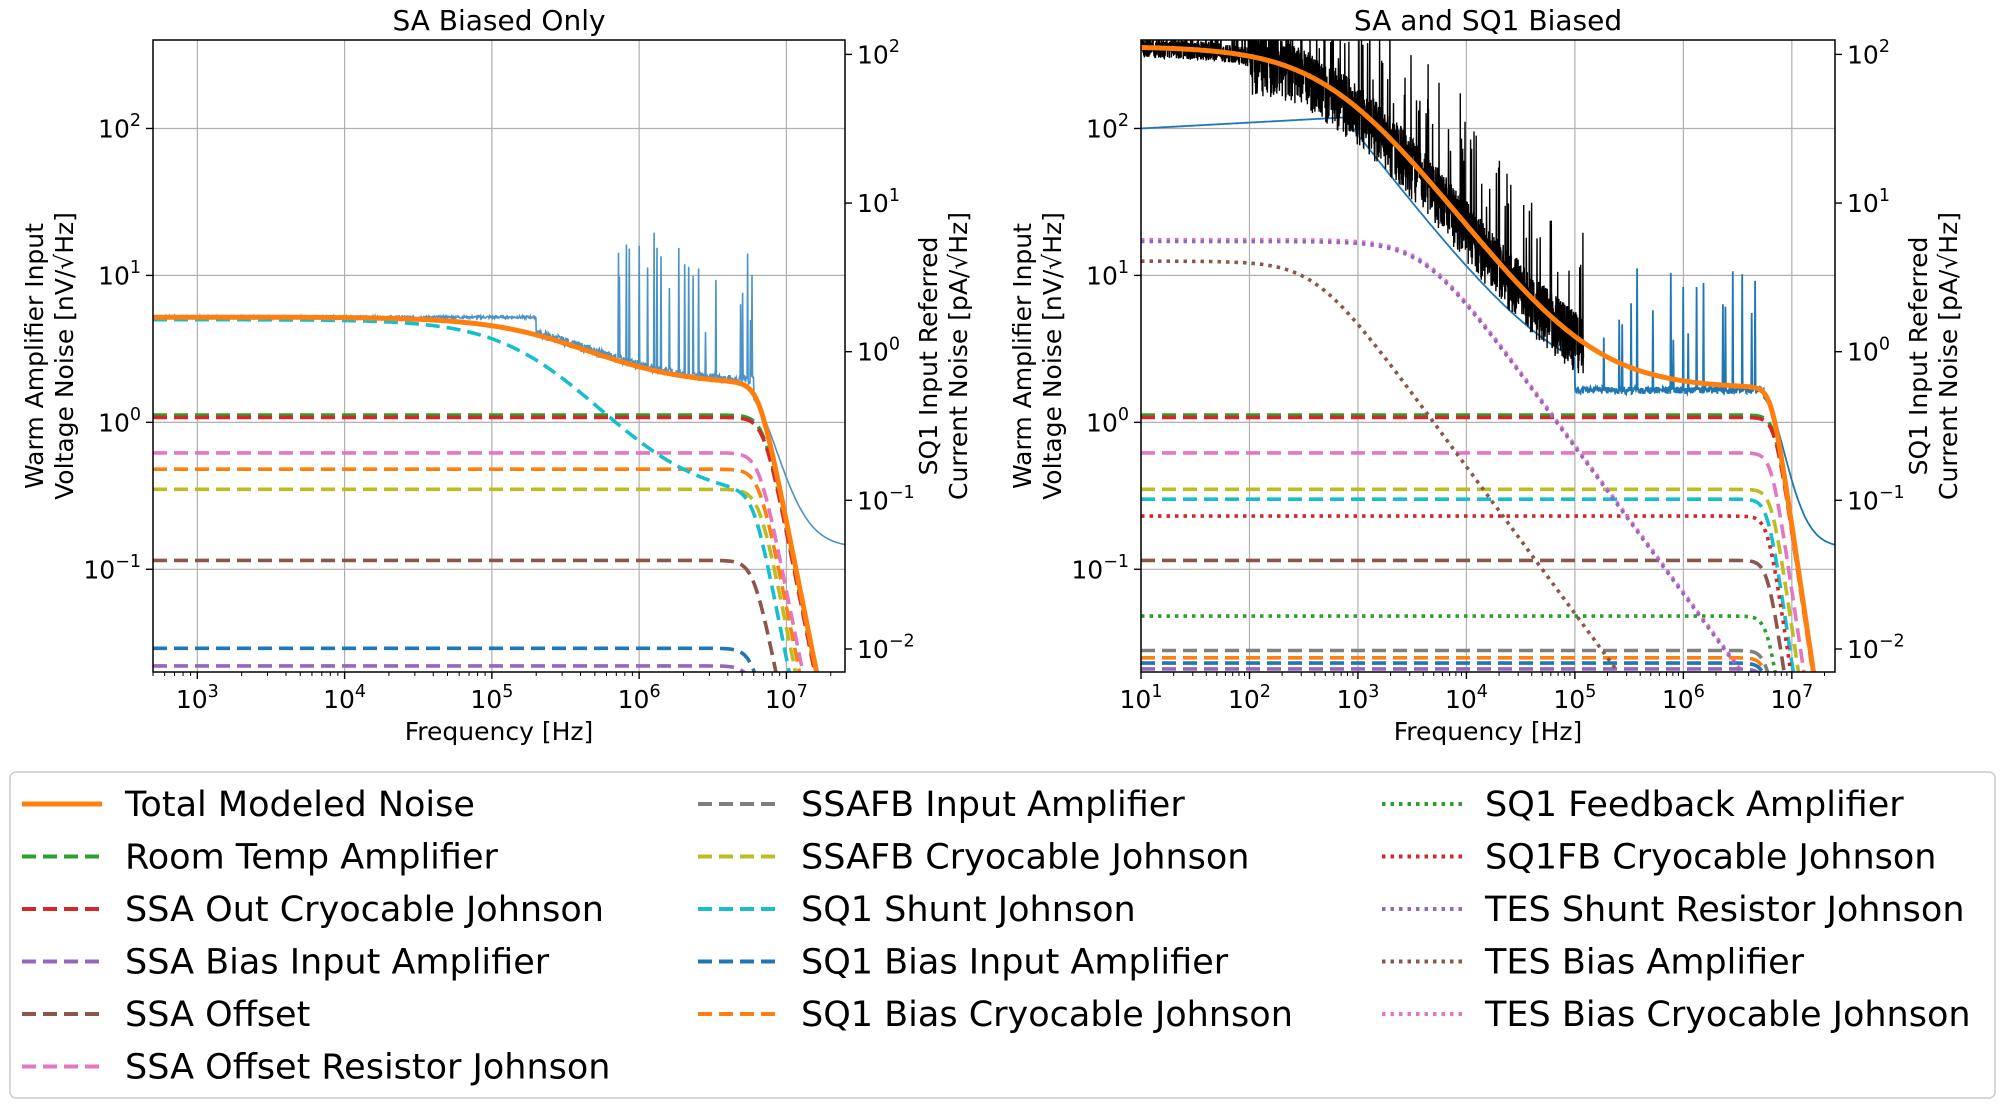 The image size is (2005, 1105). I want to click on x-tick-label-0: 10³, so click(197, 698).